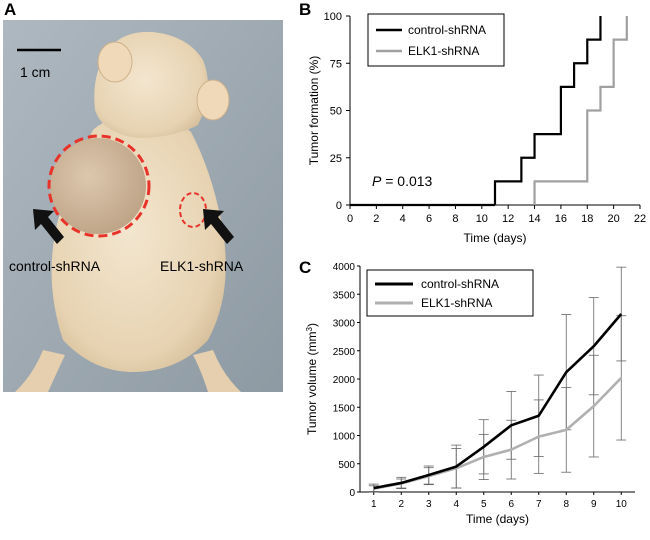 The width and height of the screenshot is (650, 540). Describe the element at coordinates (217, 371) in the screenshot. I see `mouse-leg-right` at that location.